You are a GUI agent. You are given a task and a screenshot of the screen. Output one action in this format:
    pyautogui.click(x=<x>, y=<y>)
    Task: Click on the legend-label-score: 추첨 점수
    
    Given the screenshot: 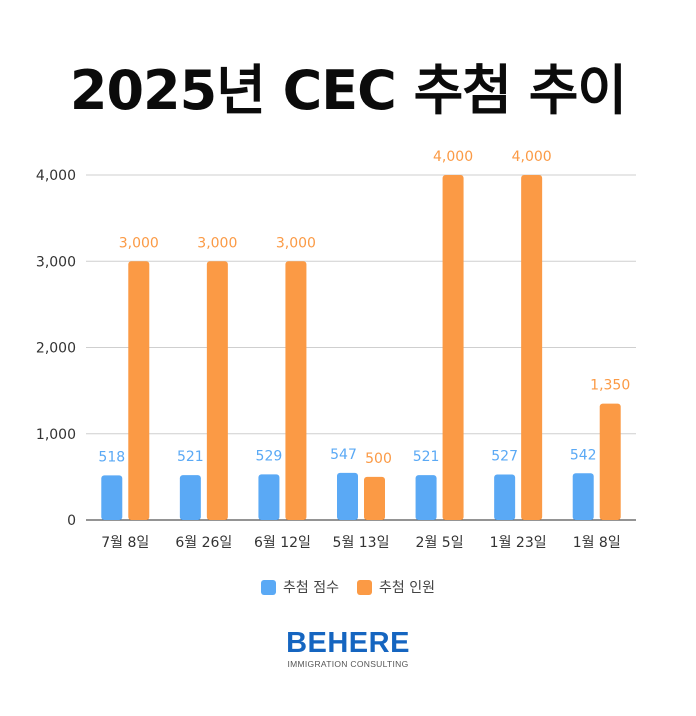 What is the action you would take?
    pyautogui.click(x=311, y=587)
    